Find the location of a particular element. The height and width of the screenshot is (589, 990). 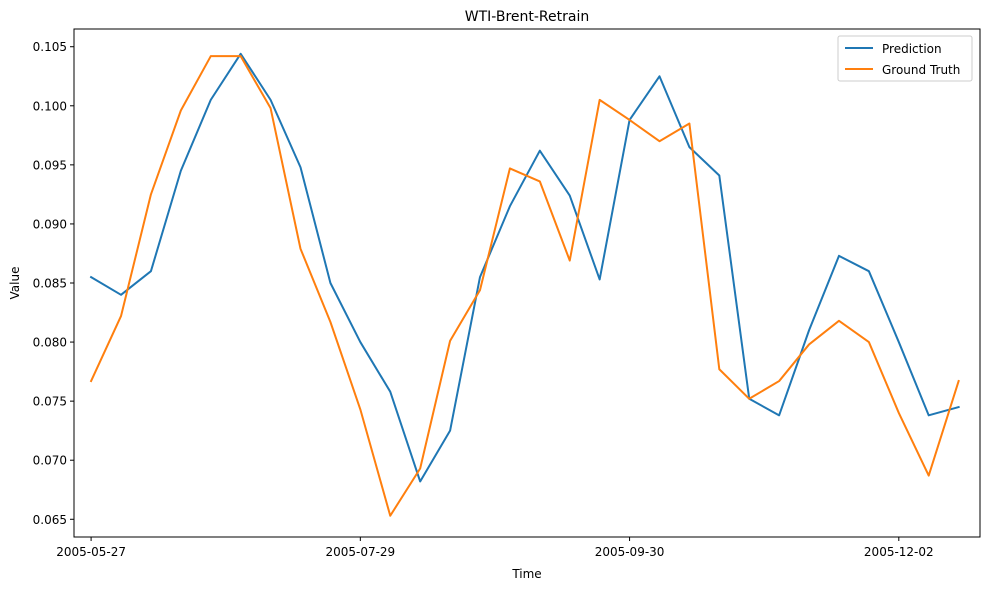

x-tick-label: 2005-05-27 is located at coordinates (91, 552).